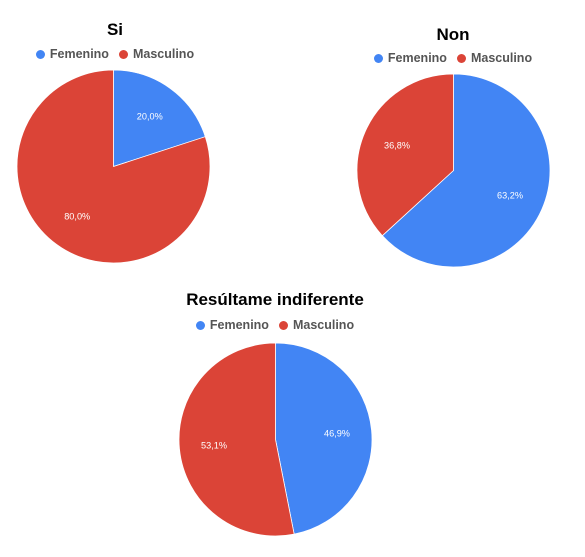 The width and height of the screenshot is (585, 557). What do you see at coordinates (115, 29) in the screenshot?
I see `chart-title: Si` at bounding box center [115, 29].